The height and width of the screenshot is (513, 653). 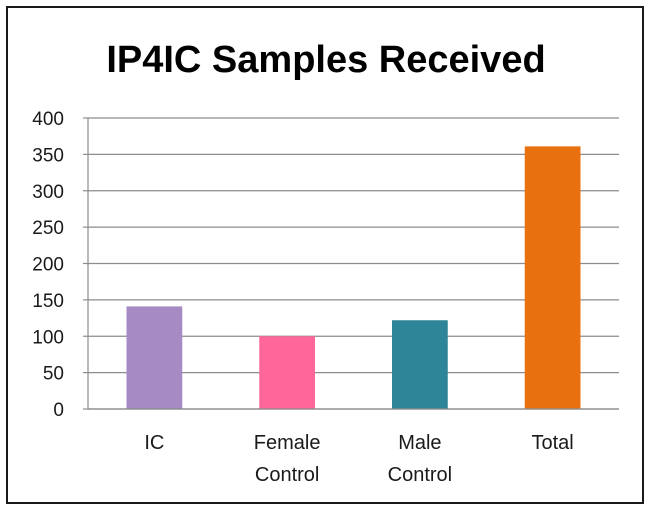 What do you see at coordinates (53, 374) in the screenshot?
I see `y-tick-label: 50` at bounding box center [53, 374].